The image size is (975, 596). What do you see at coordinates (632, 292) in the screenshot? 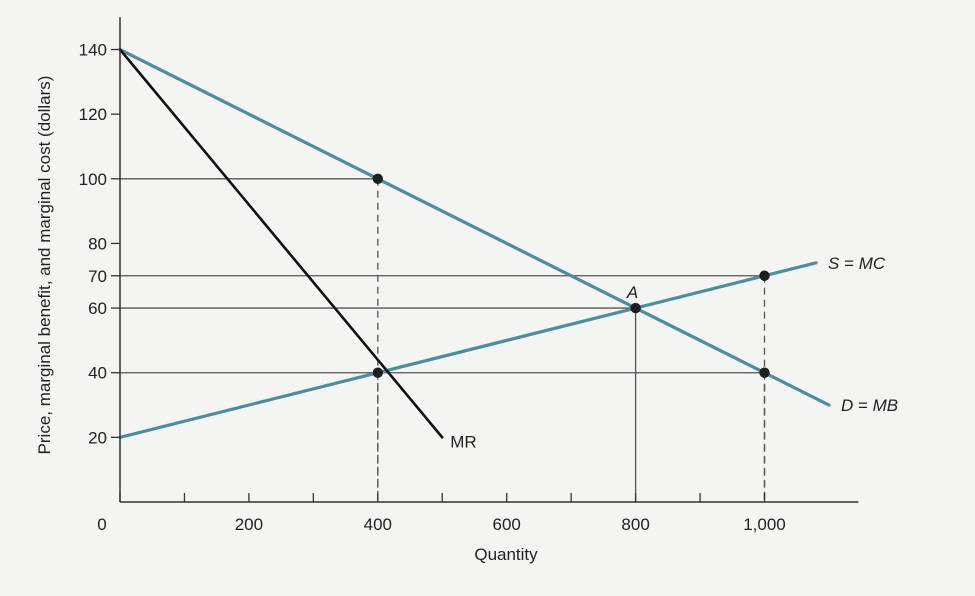
I see `point-label-a: A` at bounding box center [632, 292].